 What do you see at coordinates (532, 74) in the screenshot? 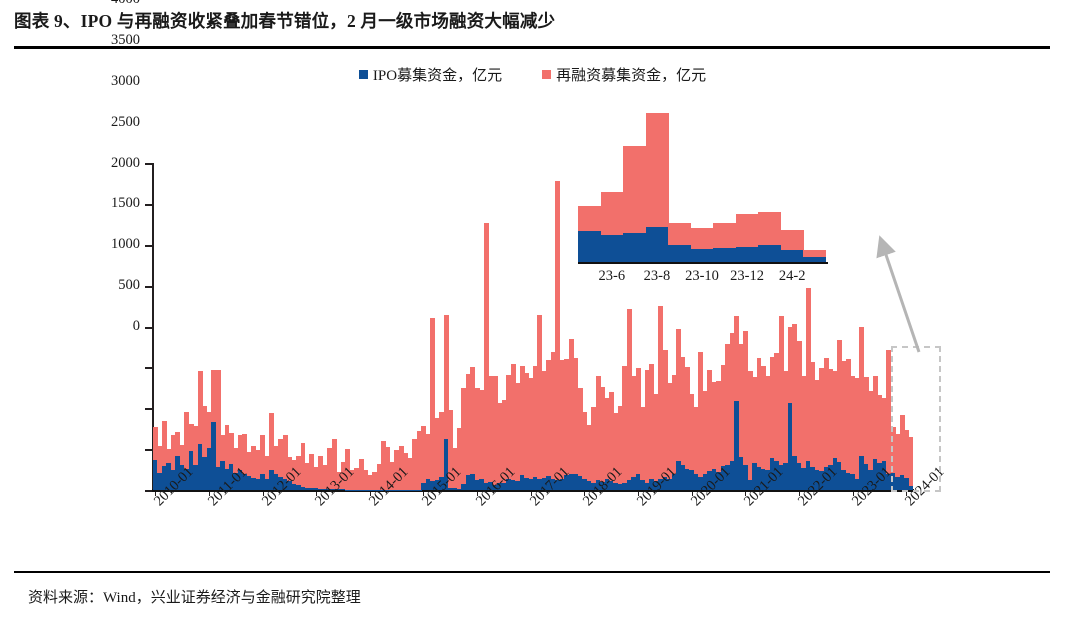
I see `chart-legend: IPO募集资金，亿元 再融资募集资金，亿元` at bounding box center [532, 74].